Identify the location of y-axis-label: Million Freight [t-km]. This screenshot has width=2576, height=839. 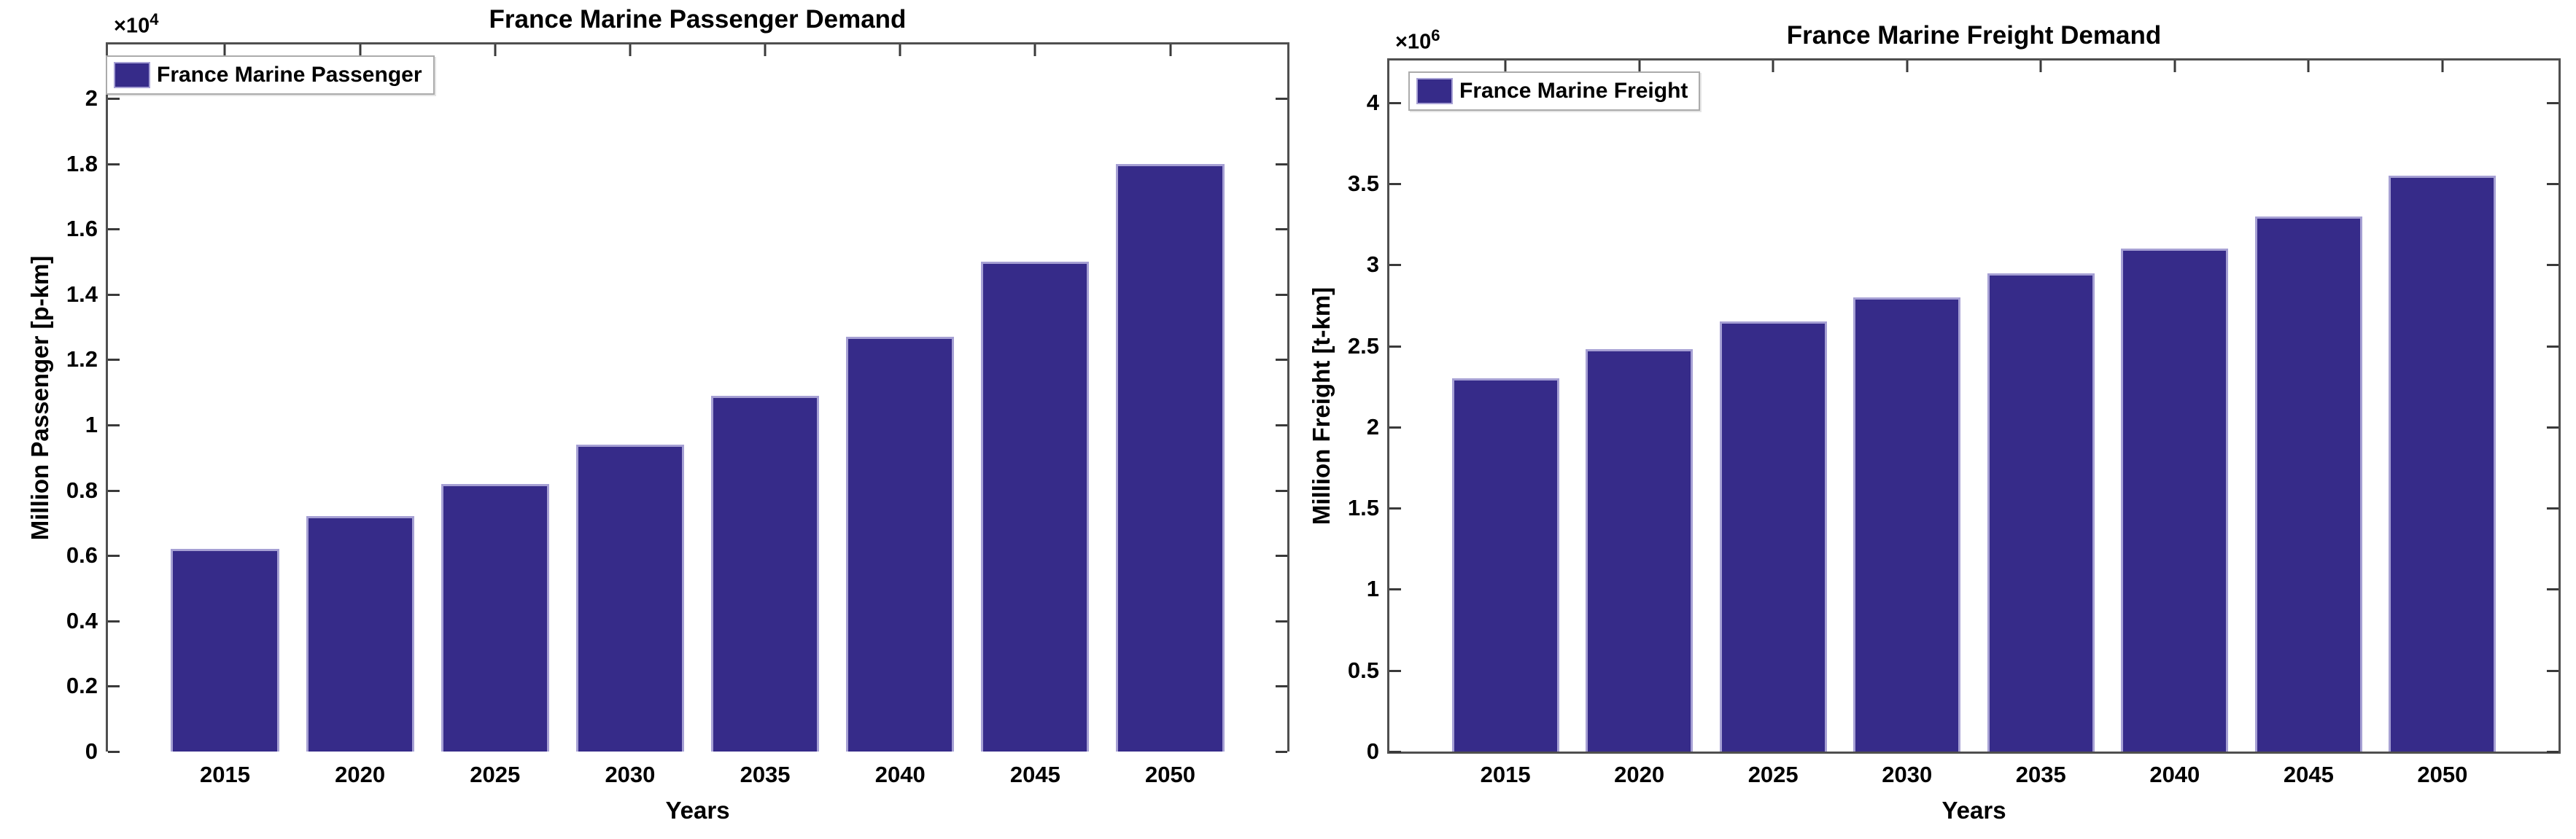
(1322, 406).